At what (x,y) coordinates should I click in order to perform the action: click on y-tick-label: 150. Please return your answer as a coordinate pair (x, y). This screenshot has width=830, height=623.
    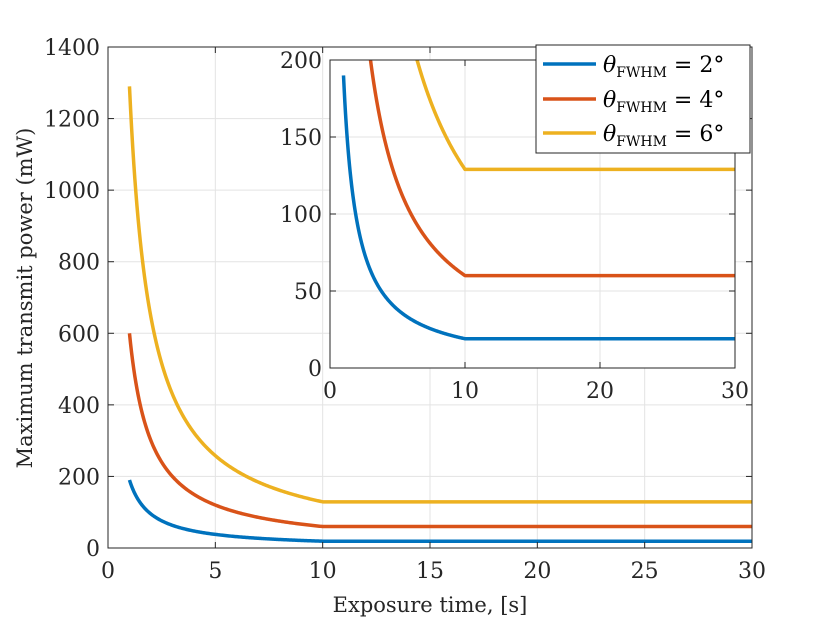
    Looking at the image, I should click on (301, 138).